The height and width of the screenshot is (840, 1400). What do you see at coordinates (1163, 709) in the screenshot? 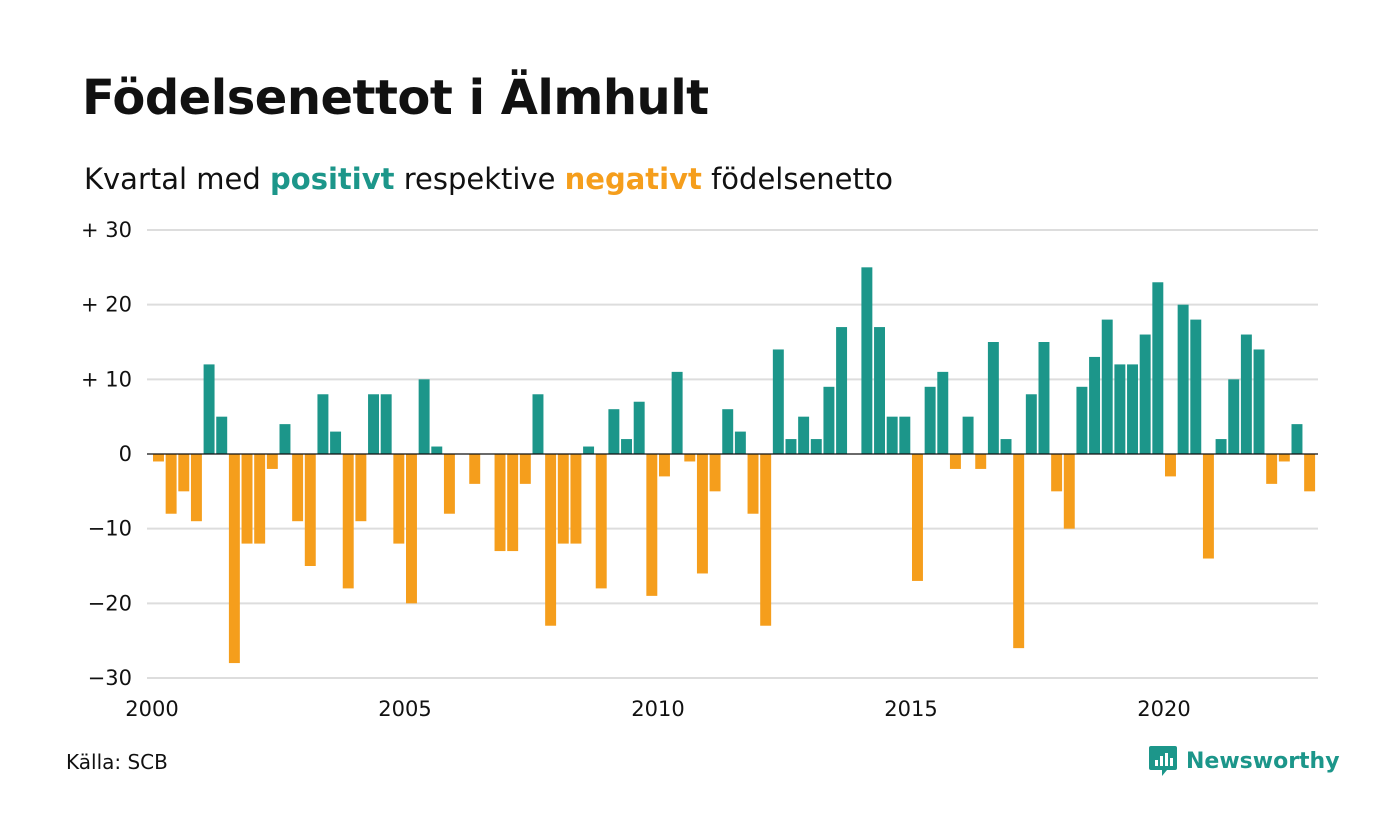
I see `x-tick-label: 2020` at bounding box center [1163, 709].